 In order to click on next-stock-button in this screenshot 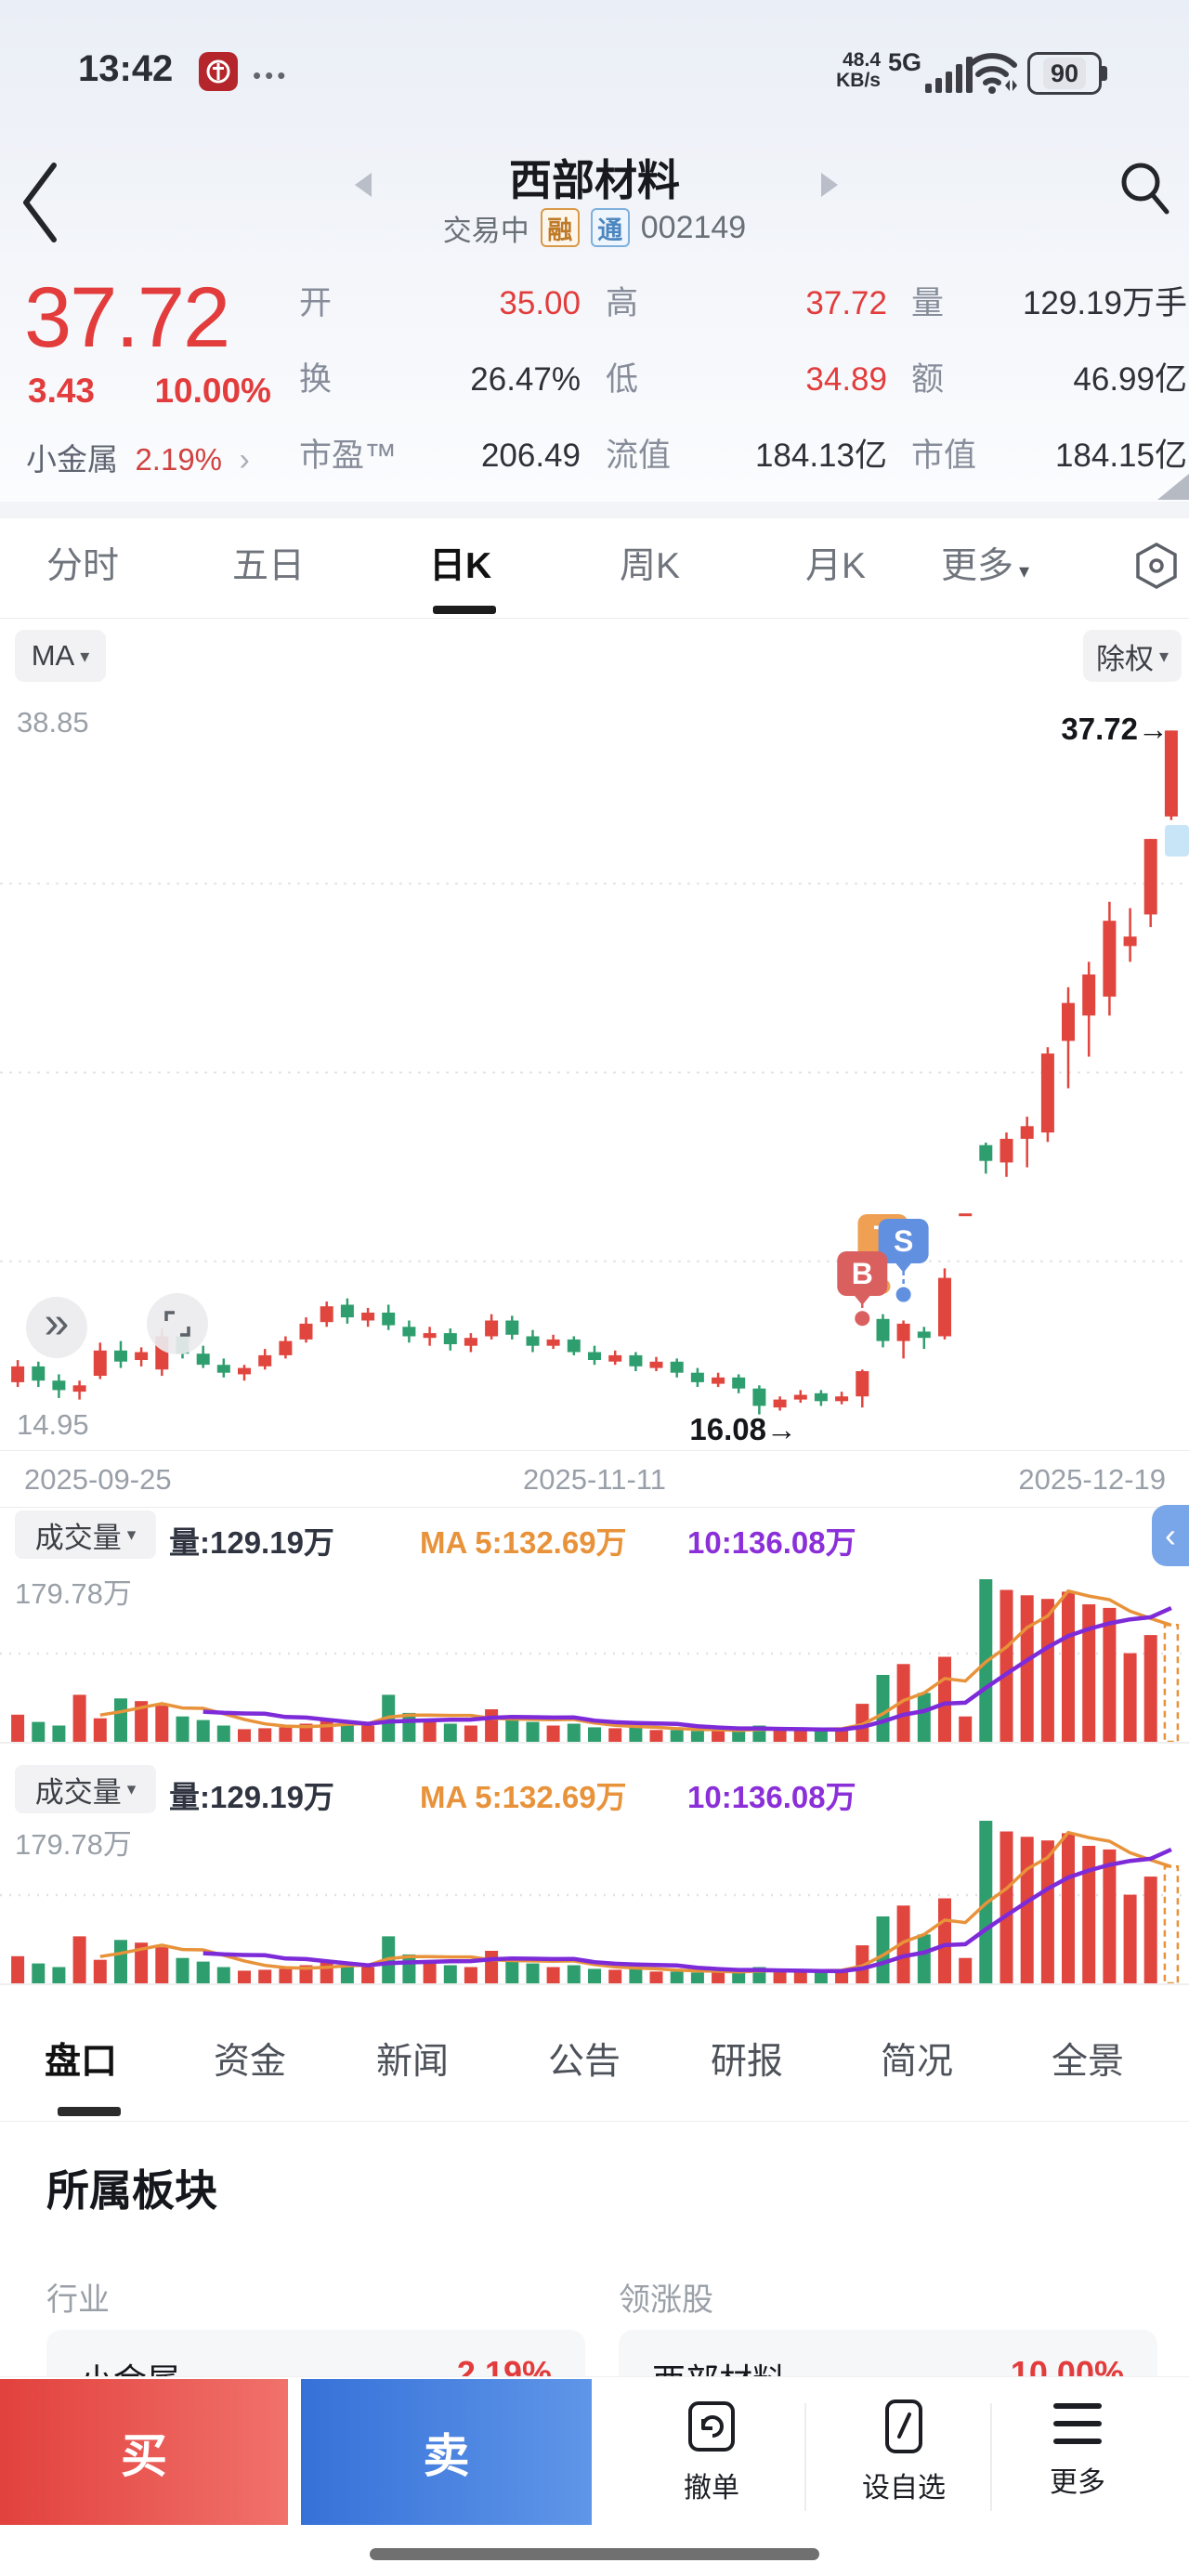, I will do `click(830, 185)`.